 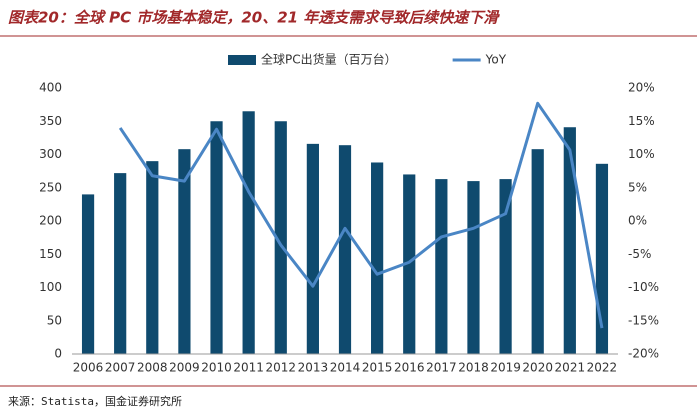 I want to click on x-tick-label: 2007, so click(x=120, y=368).